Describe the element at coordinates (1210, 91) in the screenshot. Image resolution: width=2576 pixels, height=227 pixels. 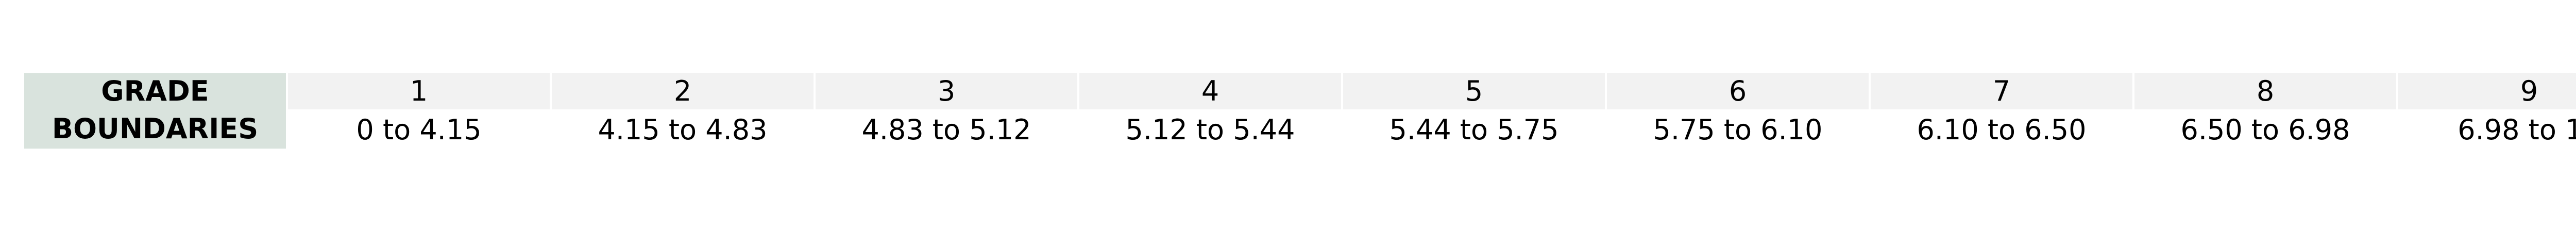
I see `grade-cell-4: 4` at that location.